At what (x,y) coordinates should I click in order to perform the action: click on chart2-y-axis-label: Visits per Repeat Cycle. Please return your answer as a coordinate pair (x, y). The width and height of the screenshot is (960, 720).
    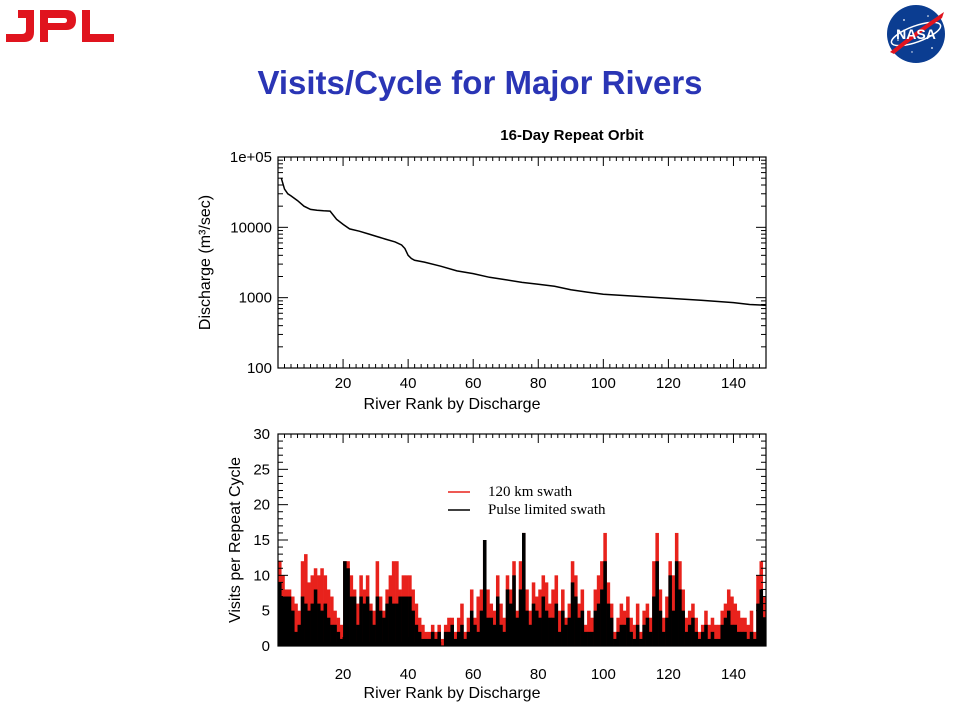
    Looking at the image, I should click on (235, 540).